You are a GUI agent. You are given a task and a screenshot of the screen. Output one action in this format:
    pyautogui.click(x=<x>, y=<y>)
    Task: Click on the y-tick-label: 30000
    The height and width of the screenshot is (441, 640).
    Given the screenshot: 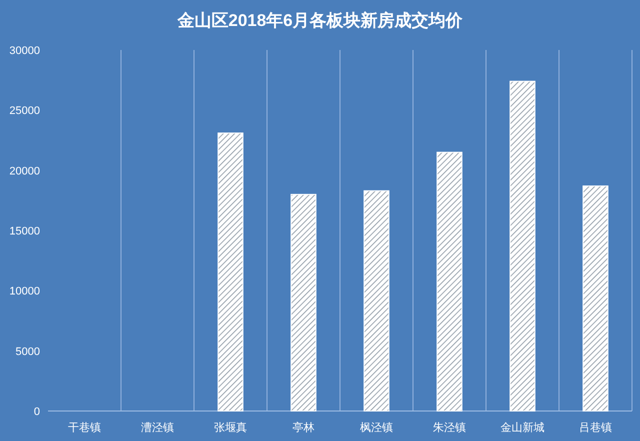 What is the action you would take?
    pyautogui.click(x=24, y=51)
    